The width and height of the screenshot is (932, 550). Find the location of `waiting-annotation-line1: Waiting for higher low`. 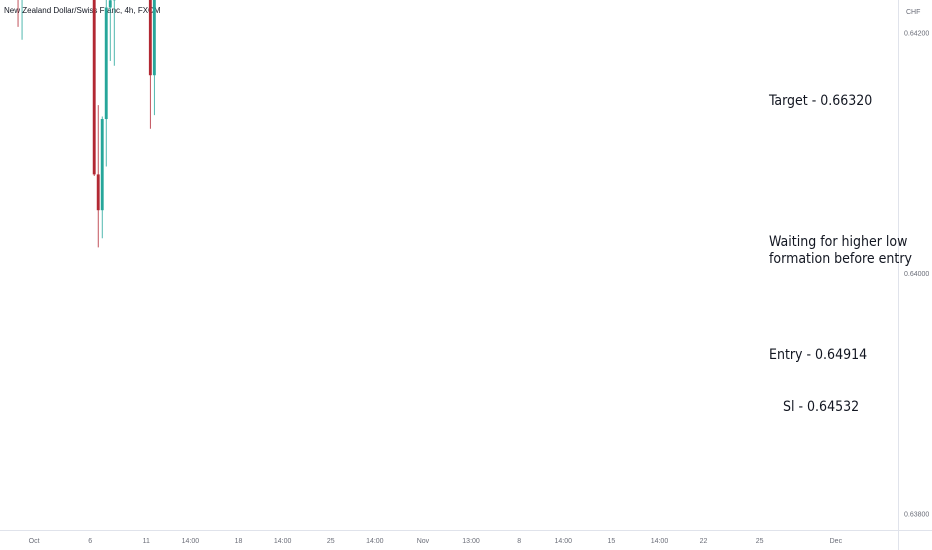

waiting-annotation-line1: Waiting for higher low is located at coordinates (838, 242).